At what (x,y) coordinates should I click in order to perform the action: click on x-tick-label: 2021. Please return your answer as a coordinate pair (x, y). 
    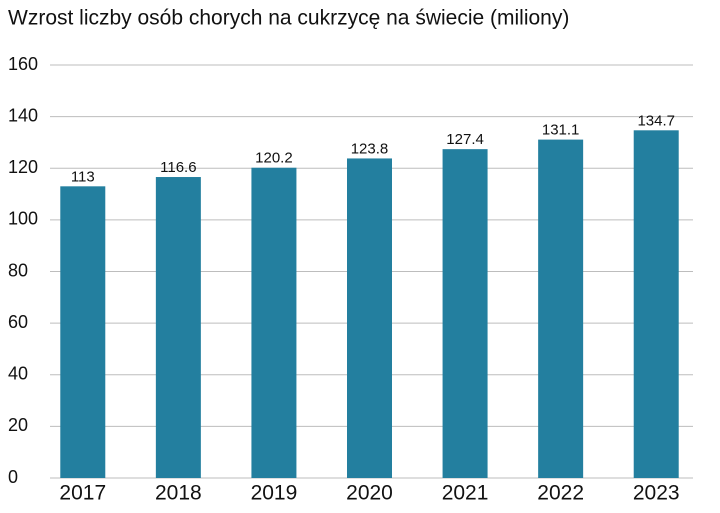
    Looking at the image, I should click on (465, 493).